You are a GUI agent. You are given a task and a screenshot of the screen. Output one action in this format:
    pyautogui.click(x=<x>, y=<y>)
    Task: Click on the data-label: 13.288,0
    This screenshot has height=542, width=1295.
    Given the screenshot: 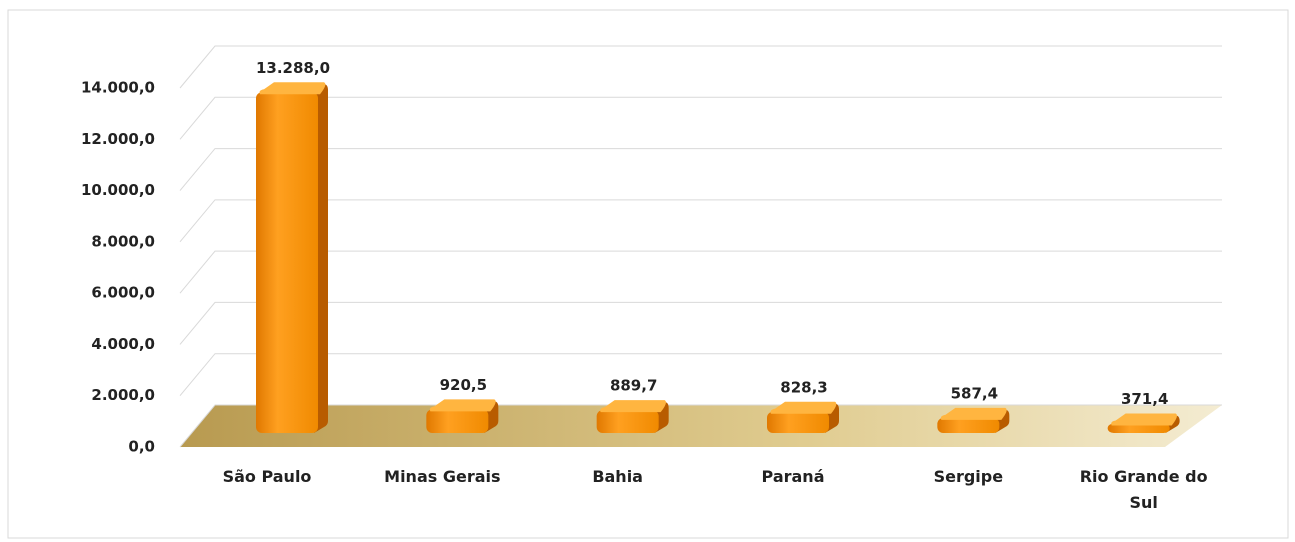 What is the action you would take?
    pyautogui.click(x=293, y=68)
    